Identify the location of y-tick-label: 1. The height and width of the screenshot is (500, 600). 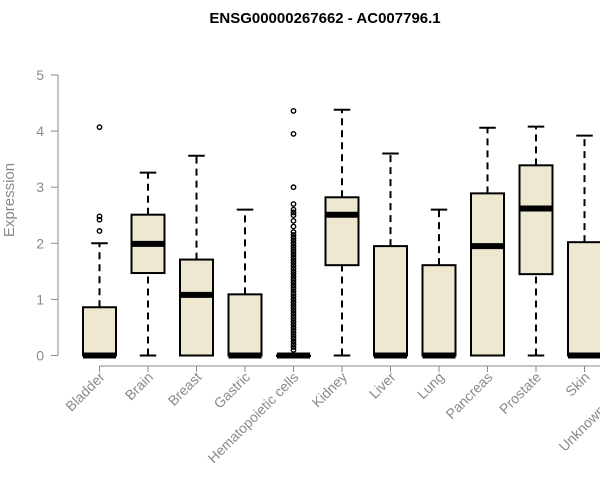
(40, 299).